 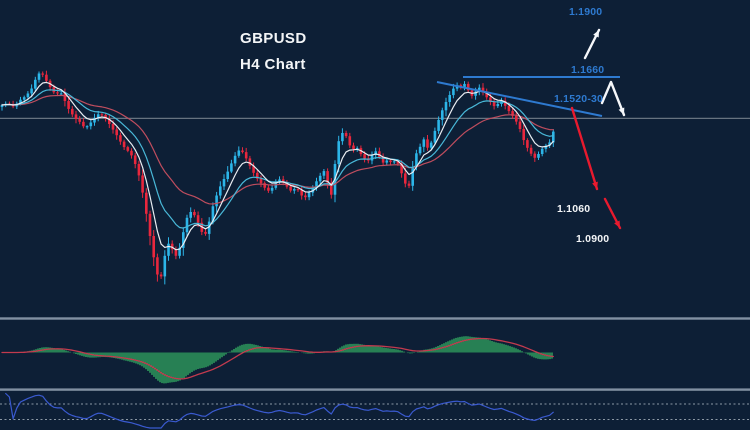 I want to click on annotations-layer, so click(x=531, y=129).